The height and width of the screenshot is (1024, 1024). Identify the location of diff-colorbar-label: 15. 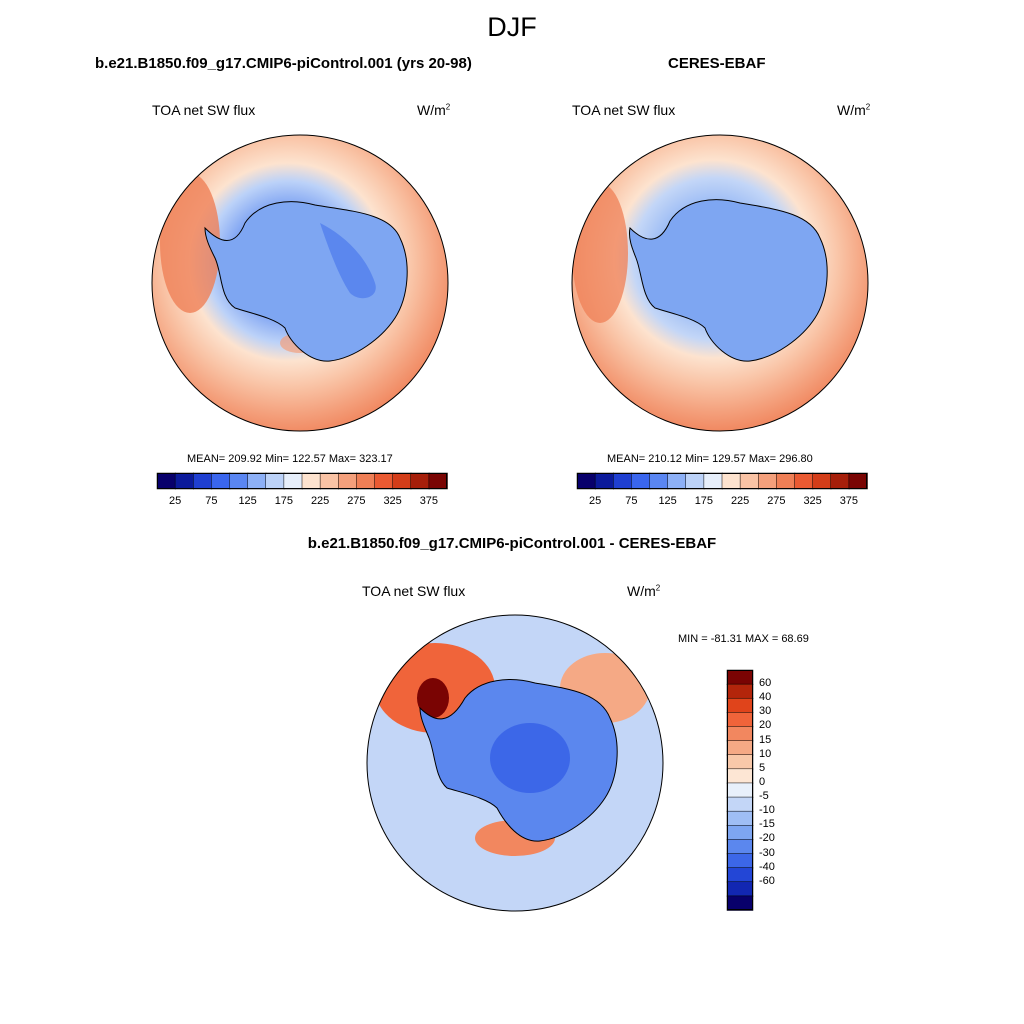
(765, 739).